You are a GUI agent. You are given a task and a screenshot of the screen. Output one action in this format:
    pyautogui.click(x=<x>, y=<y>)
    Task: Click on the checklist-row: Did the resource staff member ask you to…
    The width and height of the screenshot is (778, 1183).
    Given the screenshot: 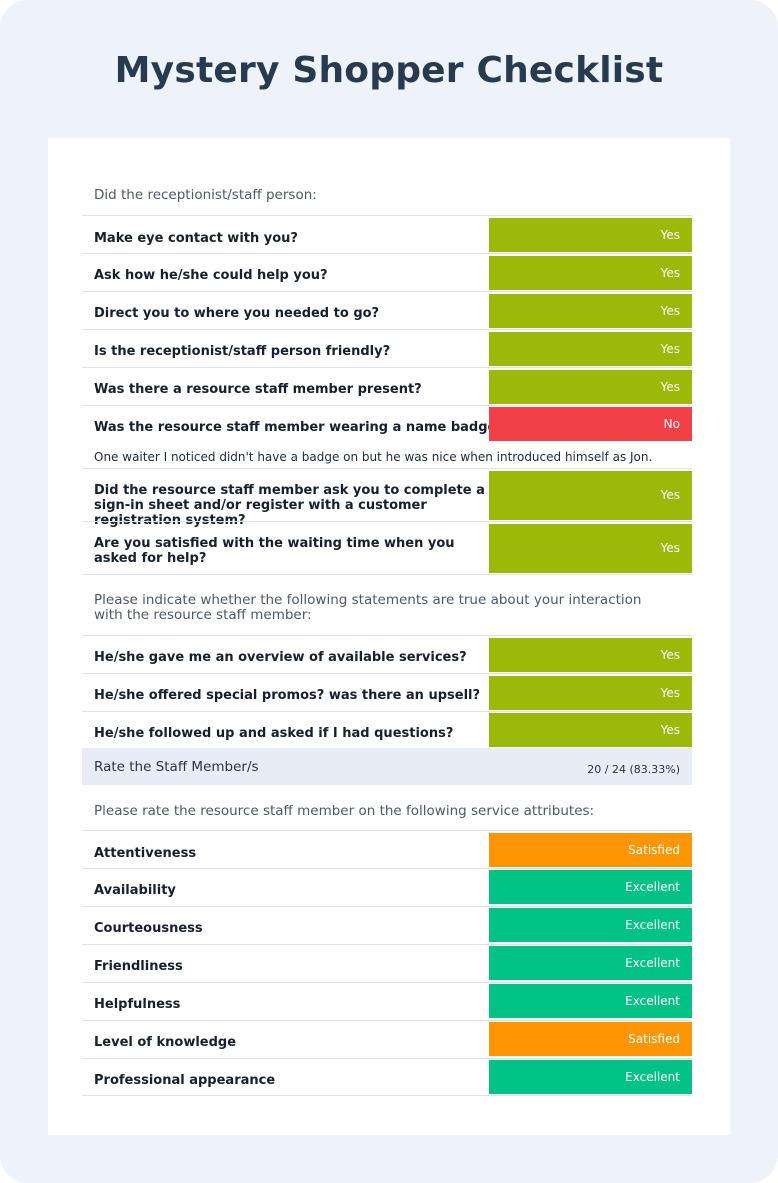 What is the action you would take?
    pyautogui.click(x=387, y=498)
    